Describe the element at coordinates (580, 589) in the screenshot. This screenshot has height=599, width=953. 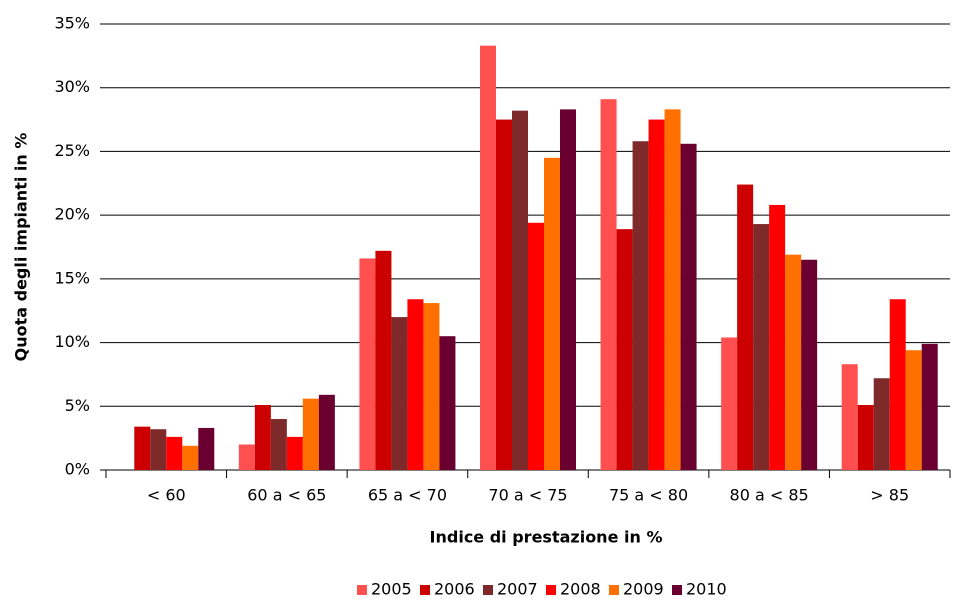
I see `legend-label: 2008` at that location.